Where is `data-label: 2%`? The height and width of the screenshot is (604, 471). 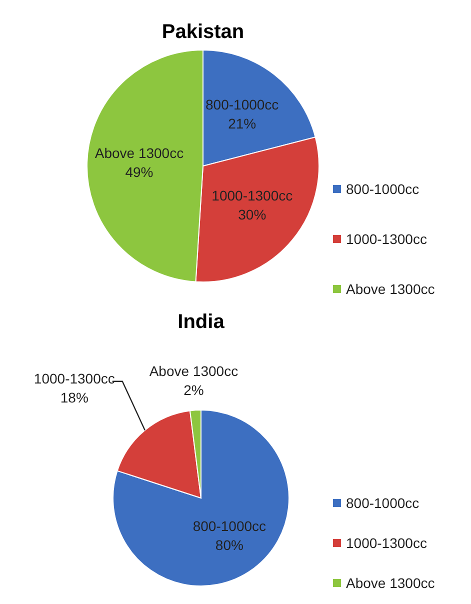 data-label: 2% is located at coordinates (194, 390).